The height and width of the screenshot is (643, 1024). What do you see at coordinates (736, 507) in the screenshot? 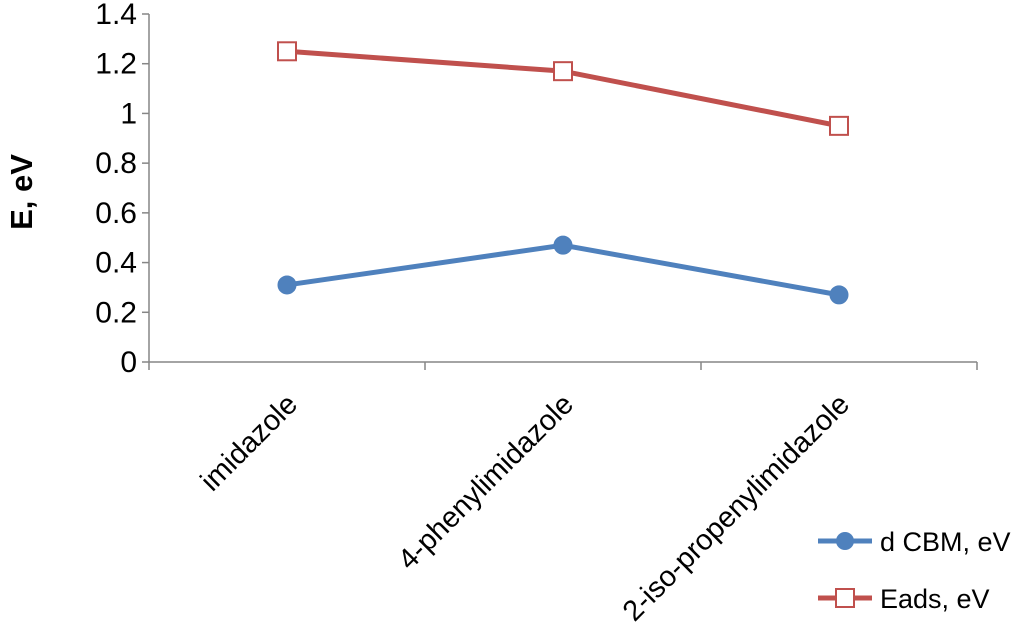
I see `x-category-label: 2-iso-propenylimidazole` at bounding box center [736, 507].